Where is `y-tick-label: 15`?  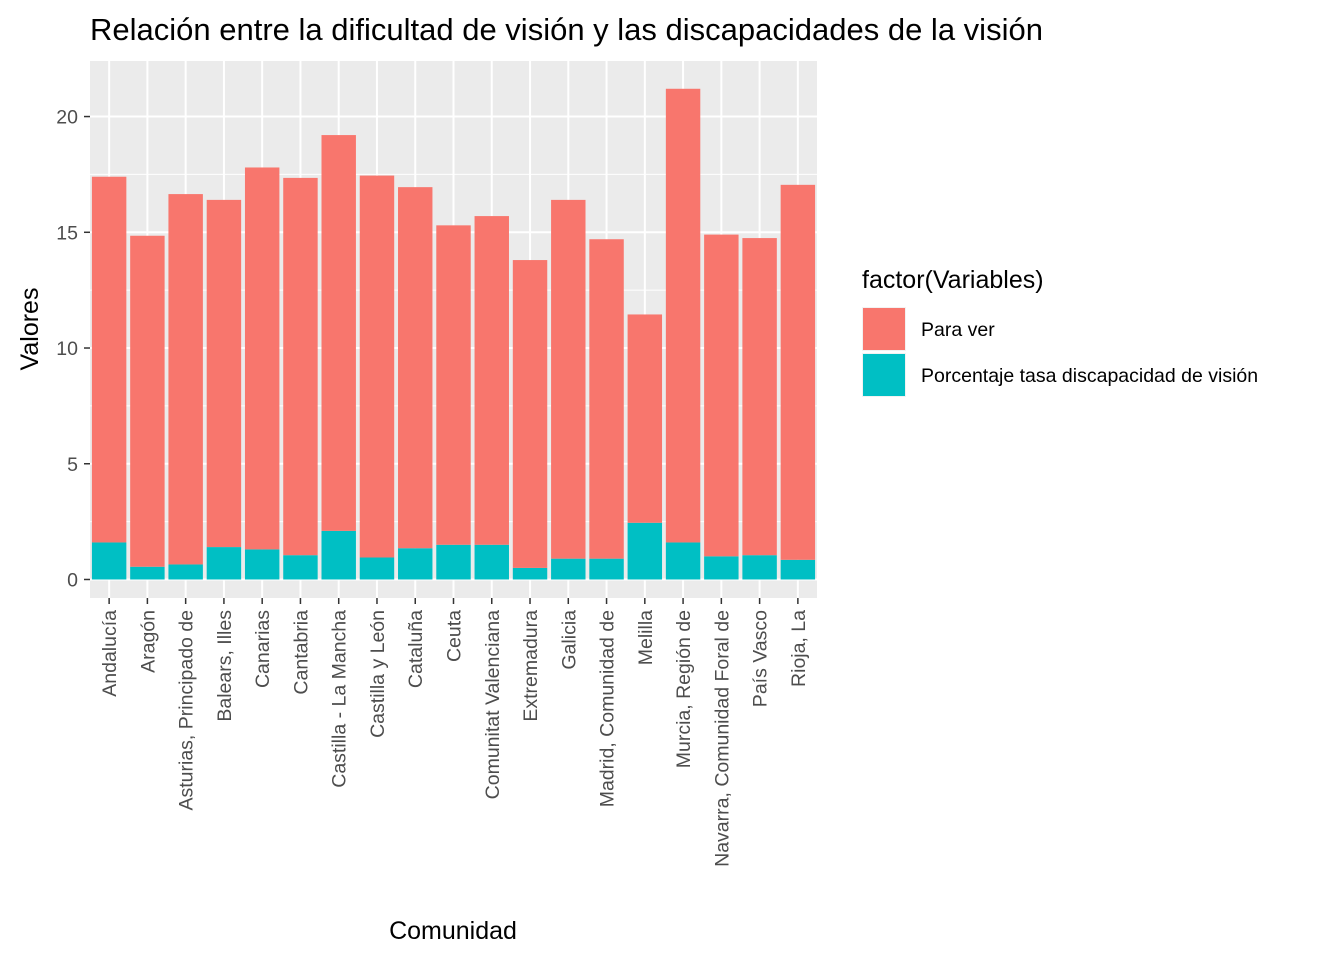 y-tick-label: 15 is located at coordinates (67, 233).